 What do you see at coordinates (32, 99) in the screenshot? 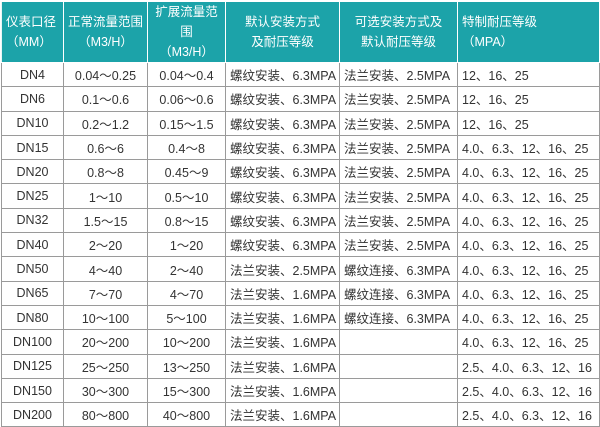
I see `cell-diameter: DN6` at bounding box center [32, 99].